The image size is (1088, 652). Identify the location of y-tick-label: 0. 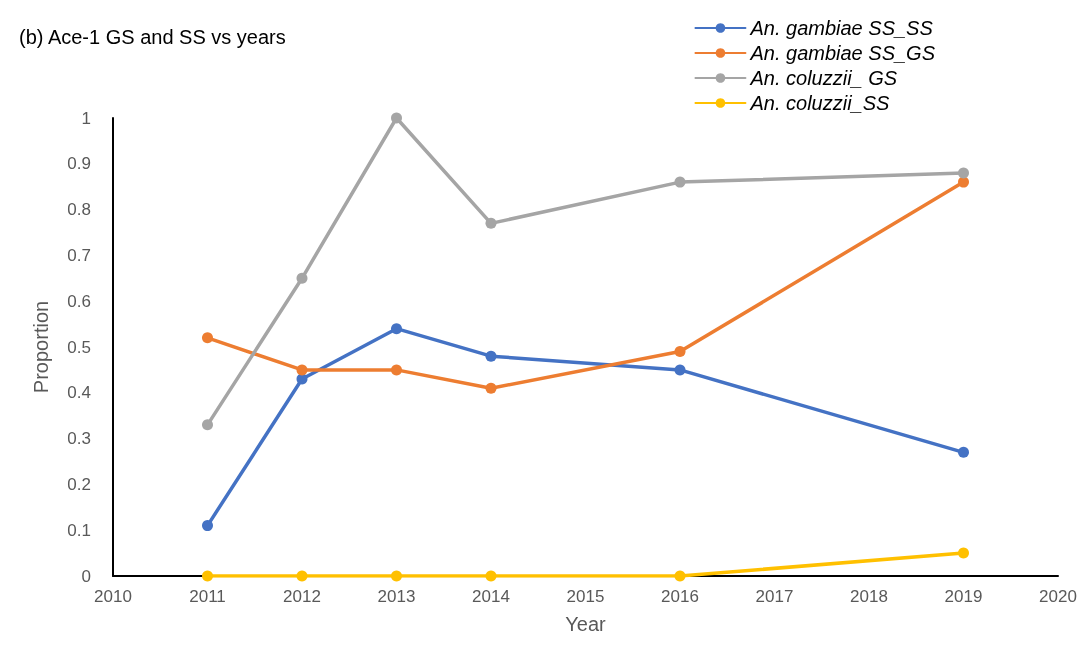
(86, 576).